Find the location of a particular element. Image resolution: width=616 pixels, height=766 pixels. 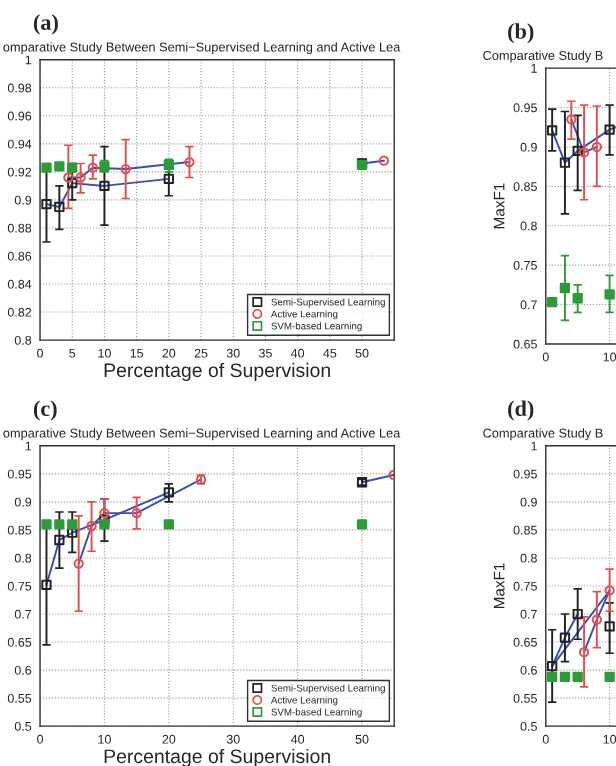

text: (a) is located at coordinates (45, 24).